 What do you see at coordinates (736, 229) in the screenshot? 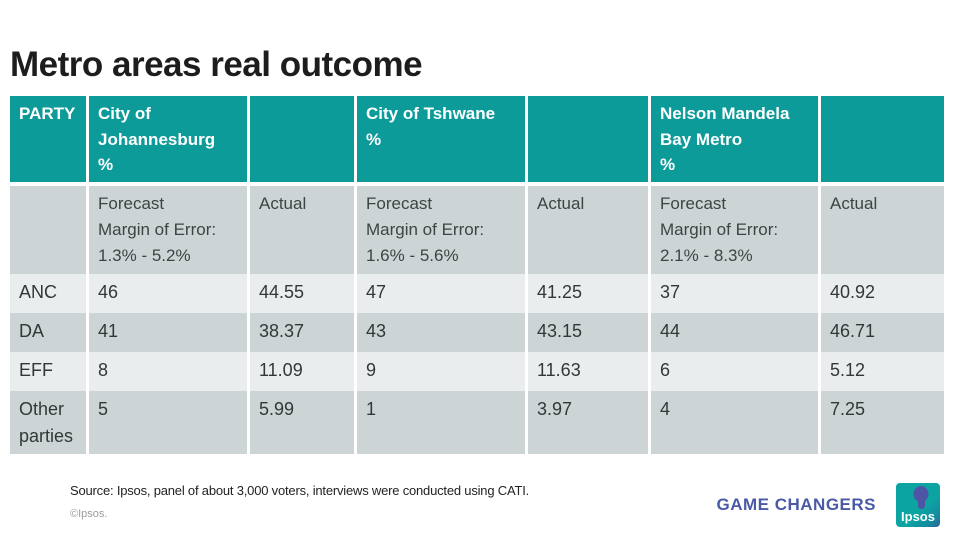
I see `subheader-forecast-nmb: Forecast Margin of Error: 2.1% - 8.3%` at bounding box center [736, 229].